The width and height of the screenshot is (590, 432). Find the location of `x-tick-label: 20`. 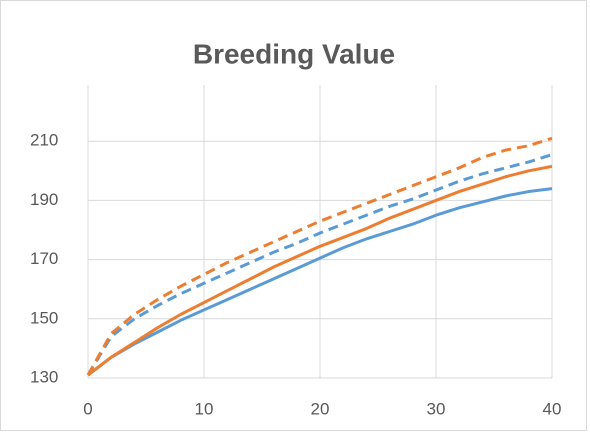

x-tick-label: 20 is located at coordinates (320, 408).